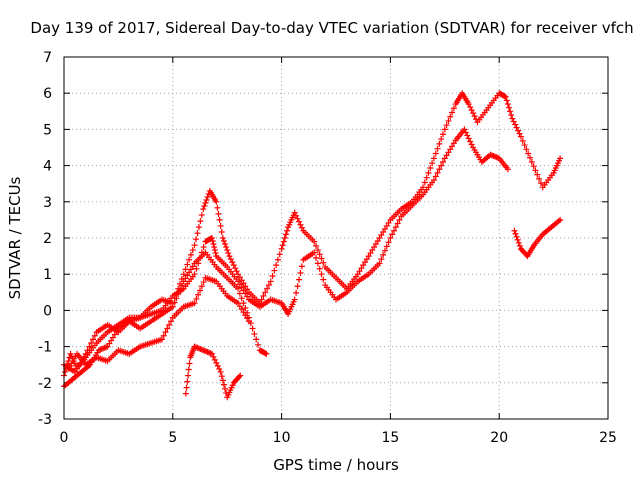 This screenshot has height=480, width=640. I want to click on y-tick-label: -2, so click(45, 384).